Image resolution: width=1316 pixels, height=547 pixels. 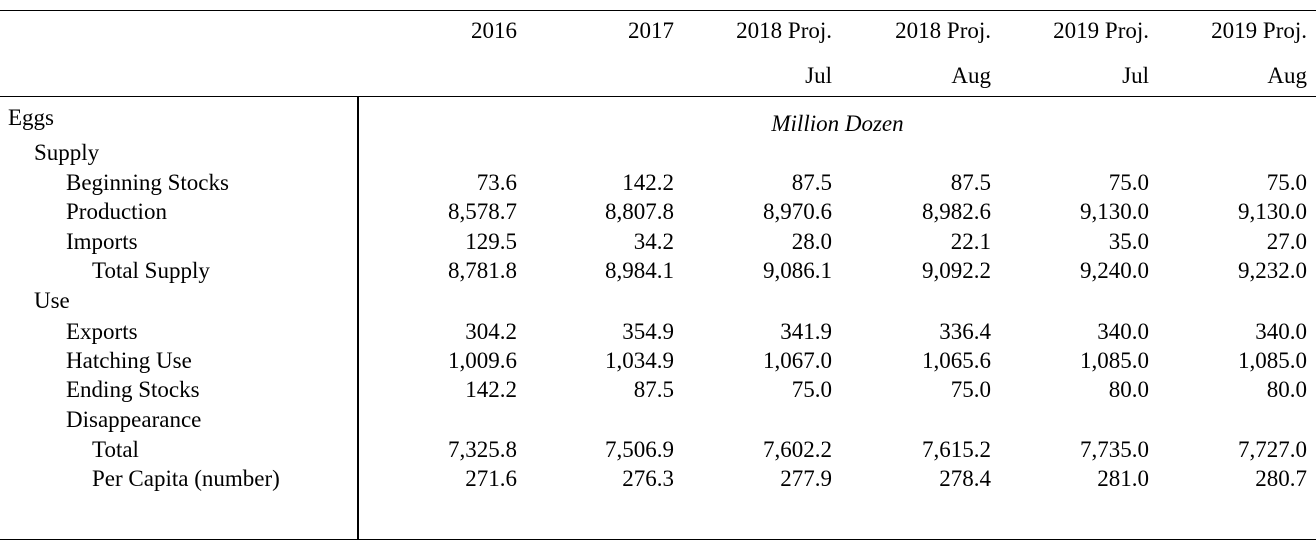 What do you see at coordinates (115, 449) in the screenshot?
I see `row-label: Total` at bounding box center [115, 449].